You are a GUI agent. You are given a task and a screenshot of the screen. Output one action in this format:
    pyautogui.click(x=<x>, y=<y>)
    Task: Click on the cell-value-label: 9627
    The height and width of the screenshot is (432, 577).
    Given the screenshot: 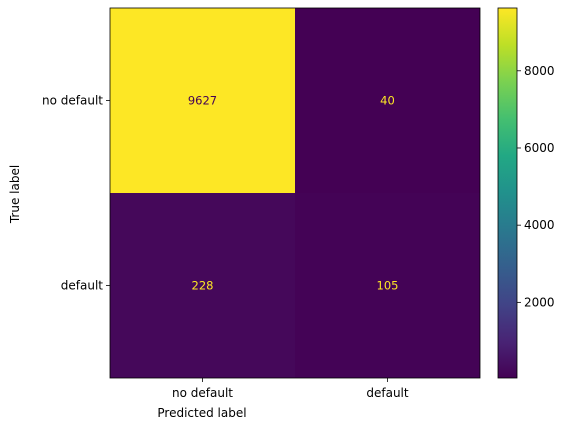 What is the action you would take?
    pyautogui.click(x=202, y=101)
    